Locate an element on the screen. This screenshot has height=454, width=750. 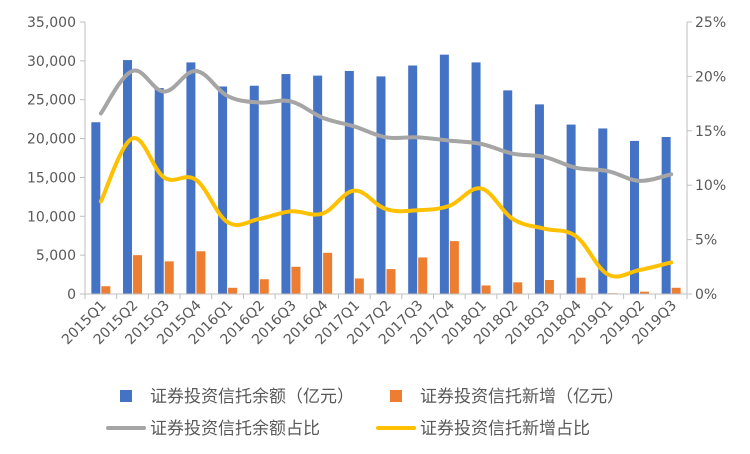
bar-series-1-2015Q2 is located at coordinates (138, 274).